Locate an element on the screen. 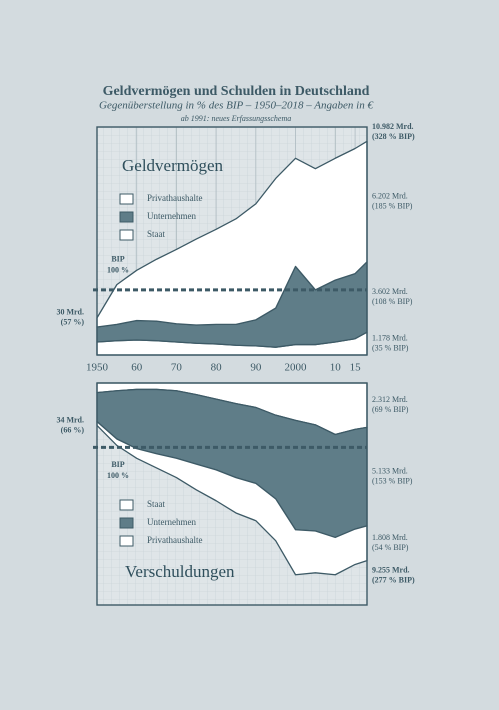  chart-title: Geldvermögen is located at coordinates (173, 165).